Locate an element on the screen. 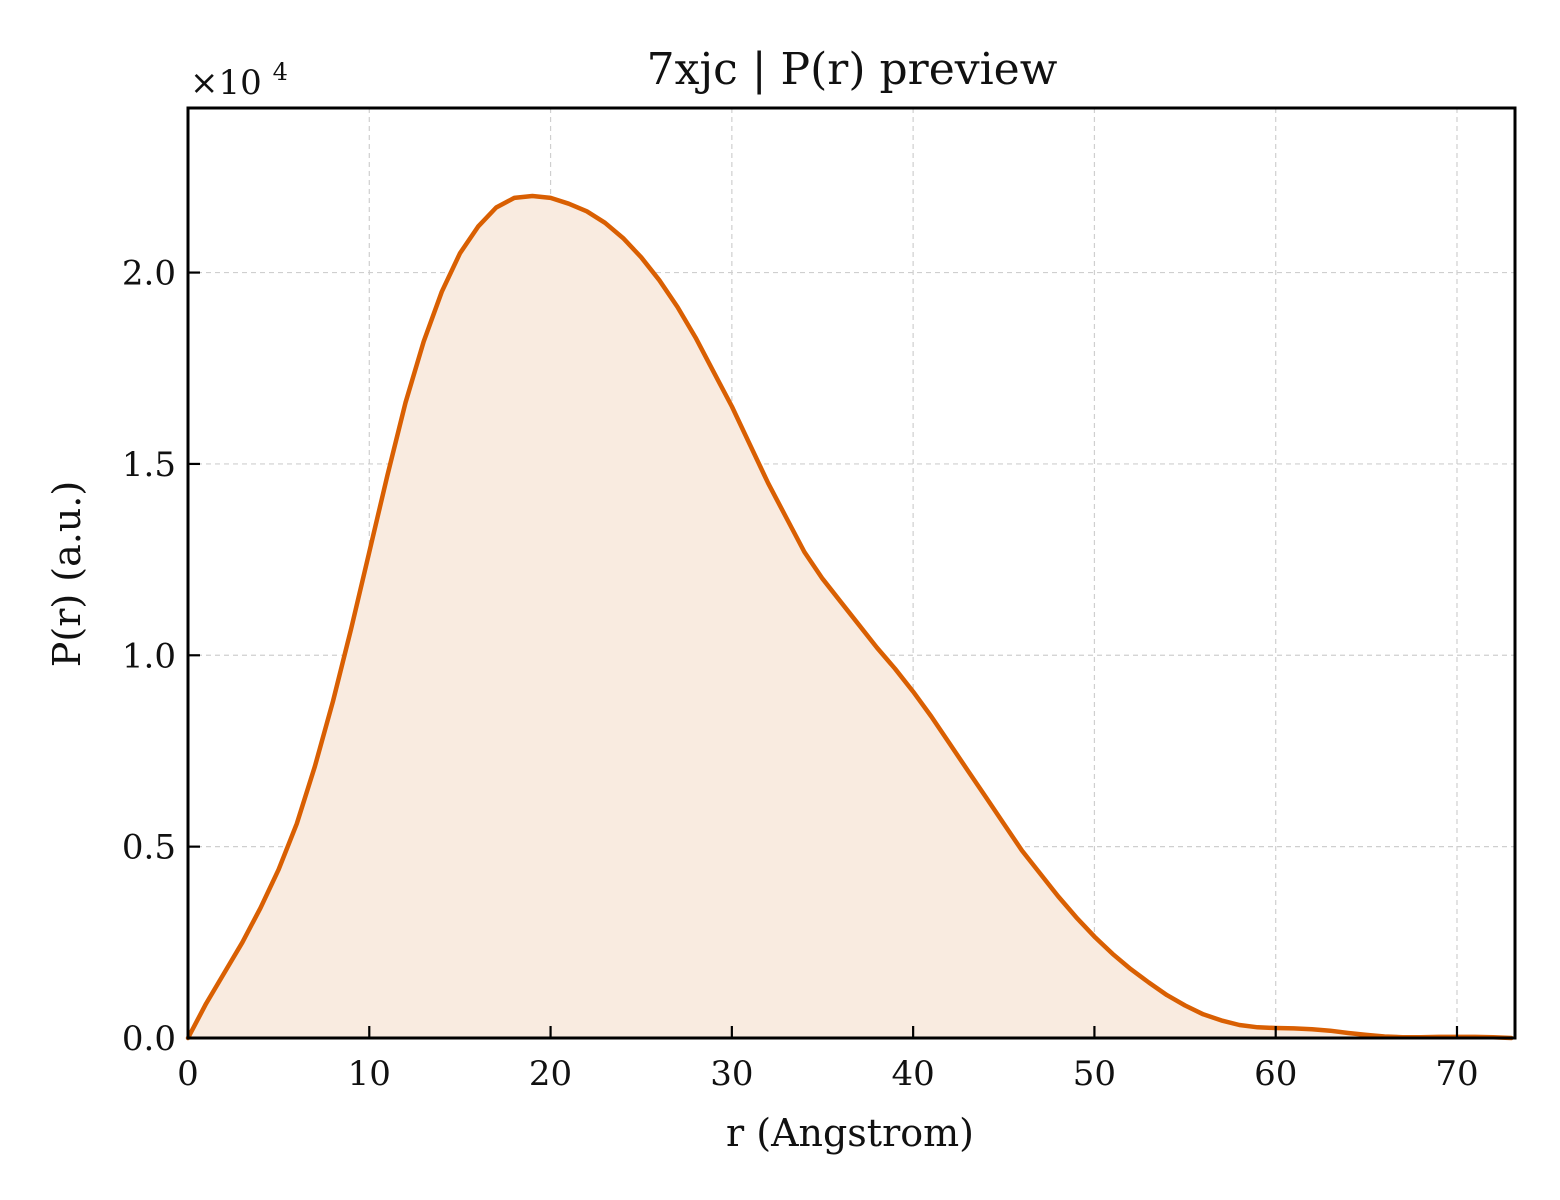 Image resolution: width=1560 pixels, height=1200 pixels. x-tick-label: 60 is located at coordinates (1275, 1074).